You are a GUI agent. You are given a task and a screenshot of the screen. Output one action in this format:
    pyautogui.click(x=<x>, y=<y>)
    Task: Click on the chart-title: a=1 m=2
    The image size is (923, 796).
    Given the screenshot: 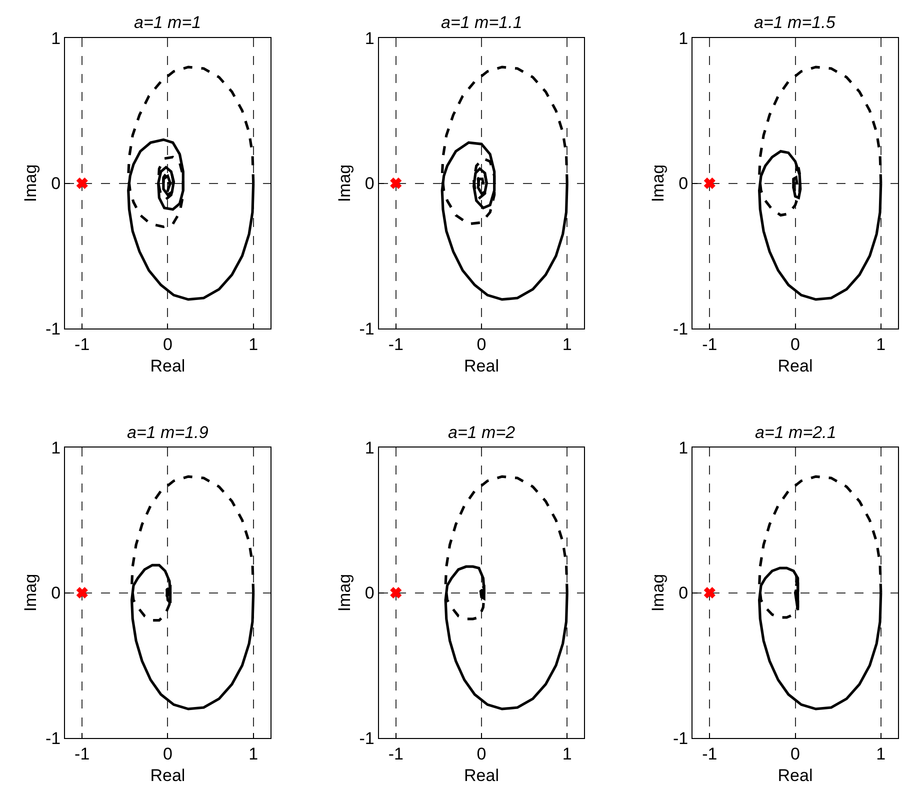 What is the action you would take?
    pyautogui.click(x=482, y=432)
    